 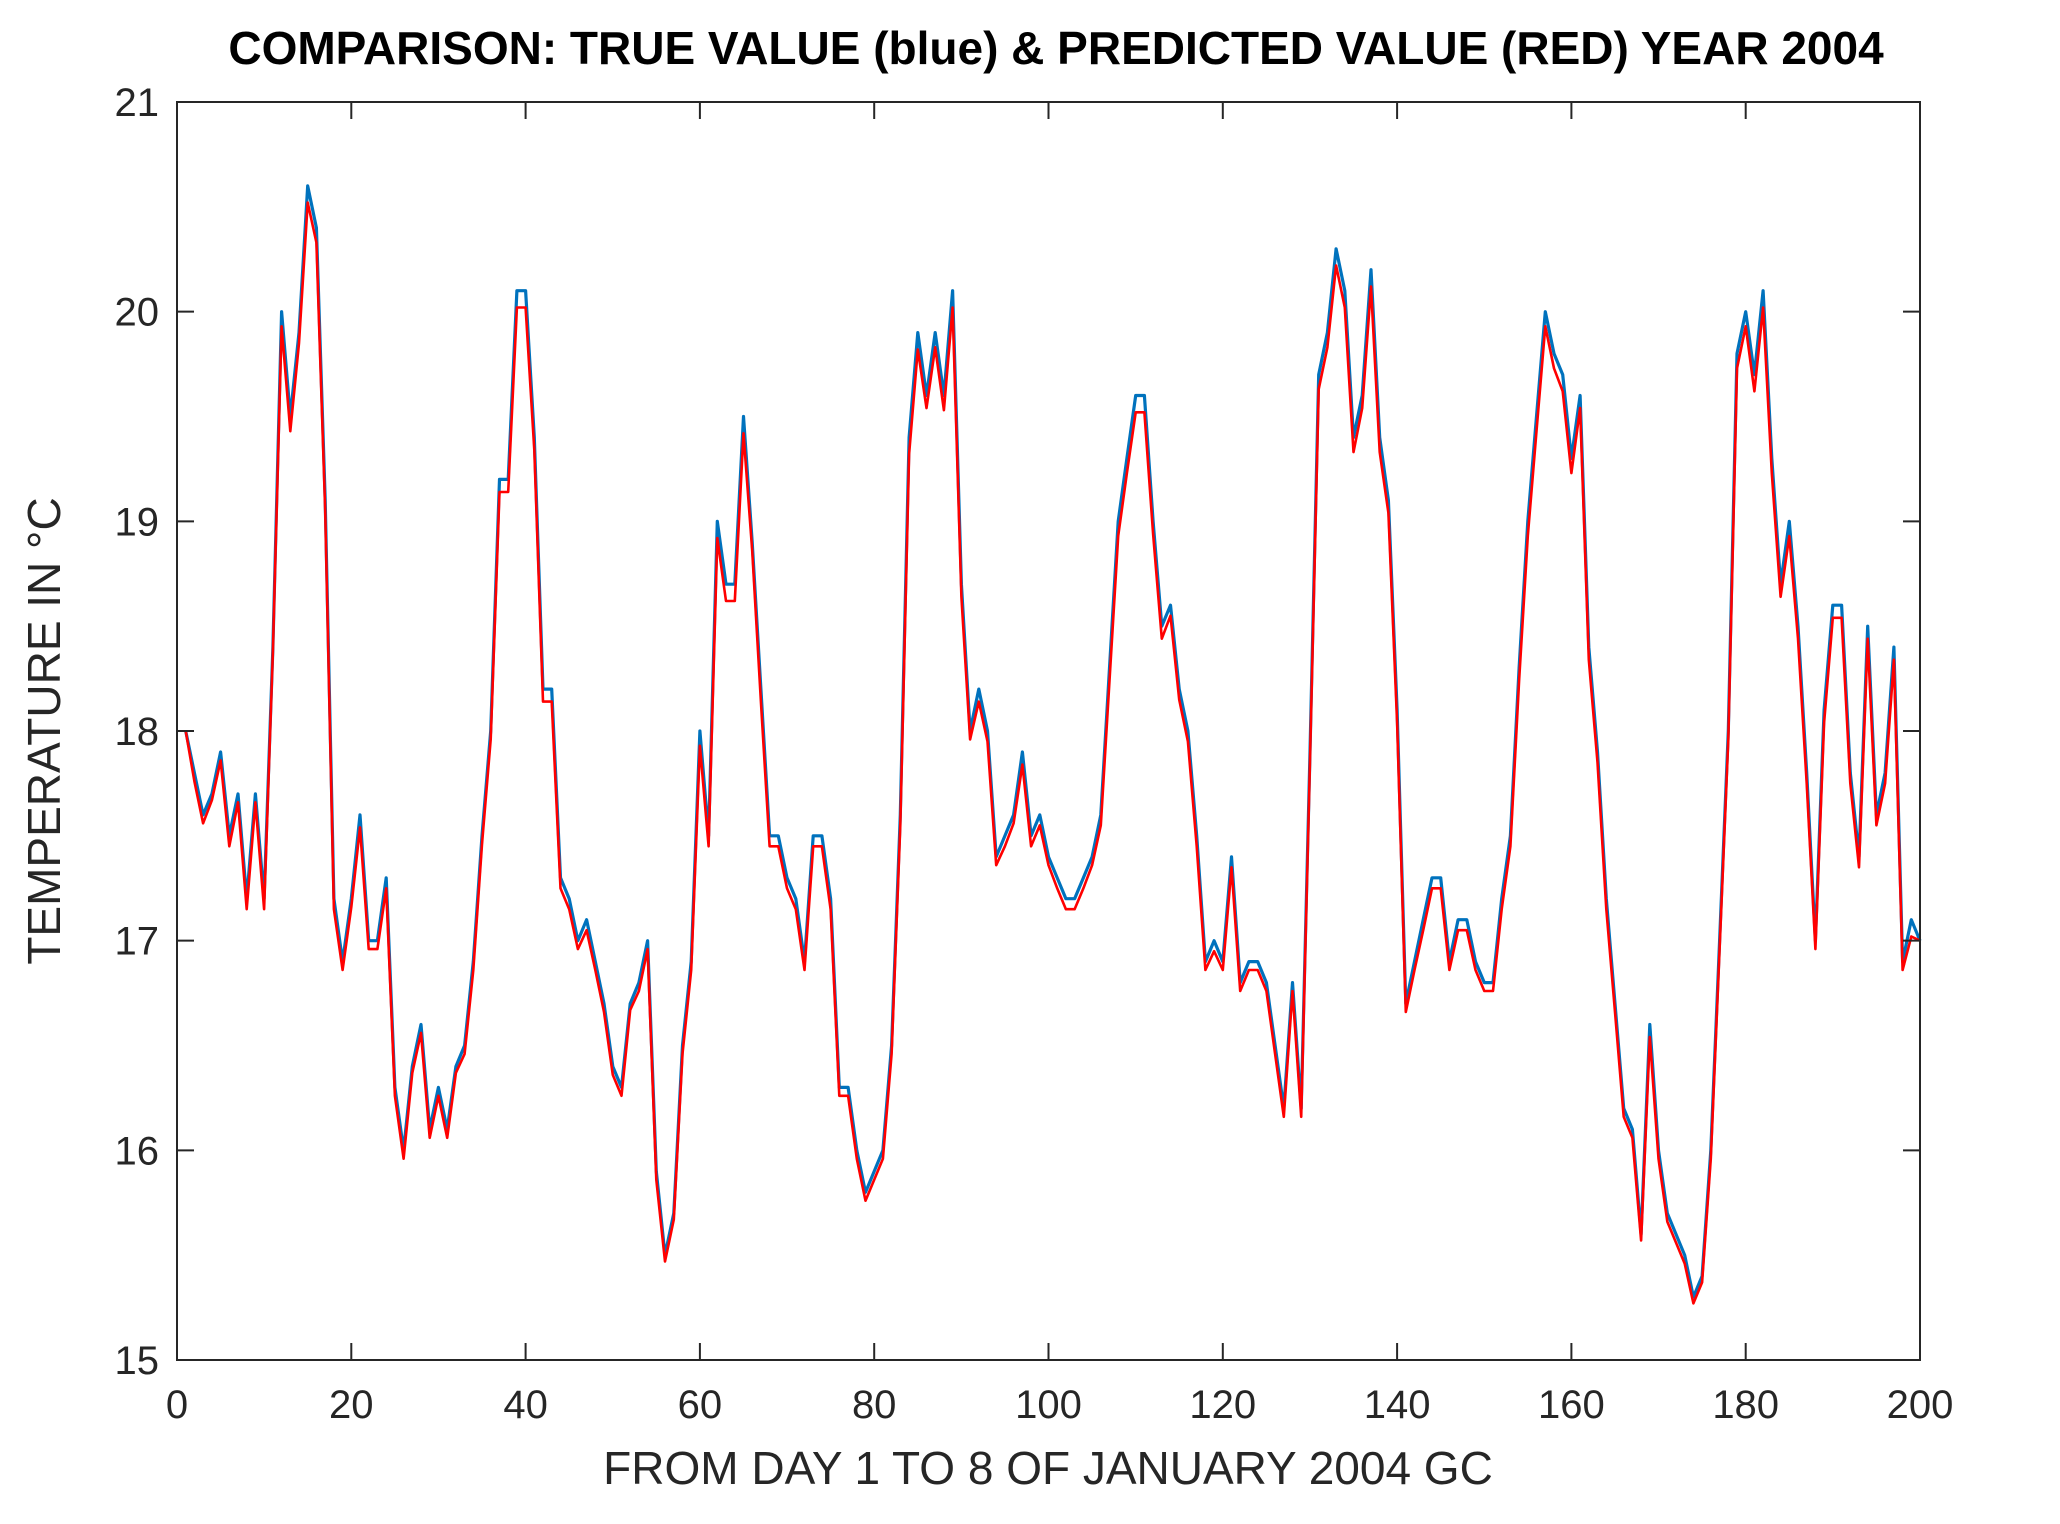 What do you see at coordinates (1222, 1405) in the screenshot?
I see `x-tick-label: 120` at bounding box center [1222, 1405].